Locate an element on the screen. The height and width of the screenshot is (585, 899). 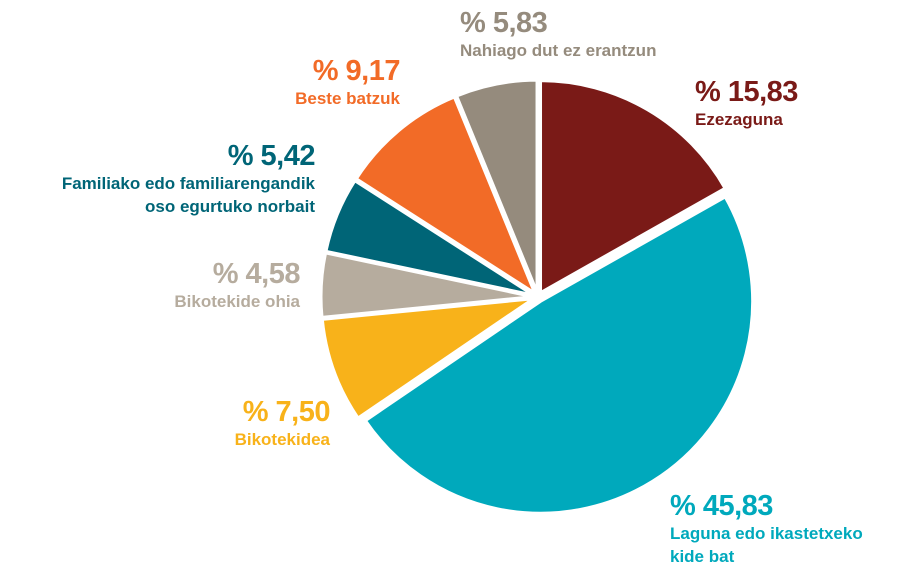
category-label: Bikotekide ohia is located at coordinates (237, 301).